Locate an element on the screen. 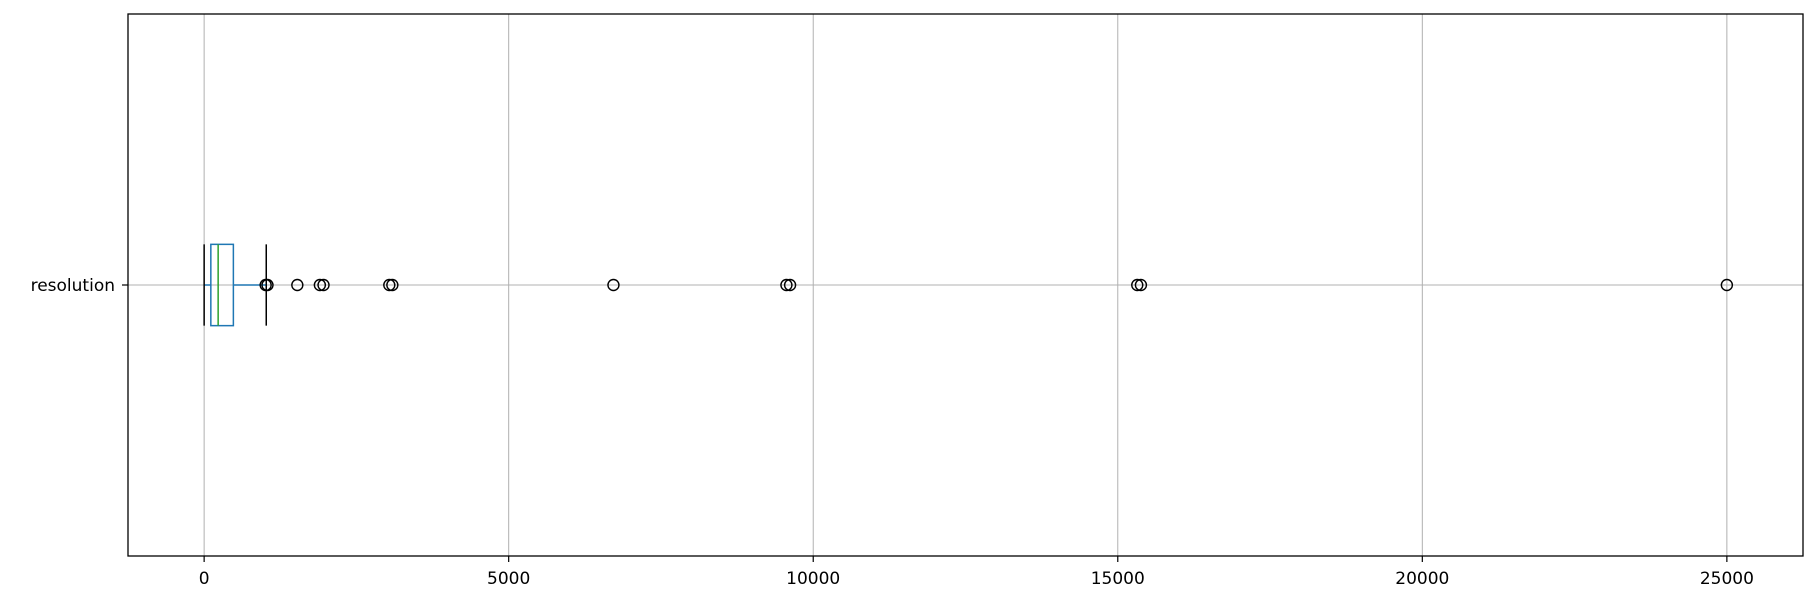  box-iqr is located at coordinates (222, 285).